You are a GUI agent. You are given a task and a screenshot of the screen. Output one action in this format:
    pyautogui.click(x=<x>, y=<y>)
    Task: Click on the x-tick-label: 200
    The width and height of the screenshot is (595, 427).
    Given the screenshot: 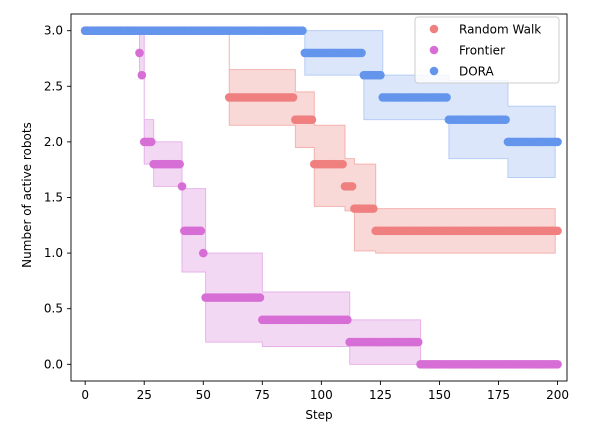 What is the action you would take?
    pyautogui.click(x=557, y=395)
    